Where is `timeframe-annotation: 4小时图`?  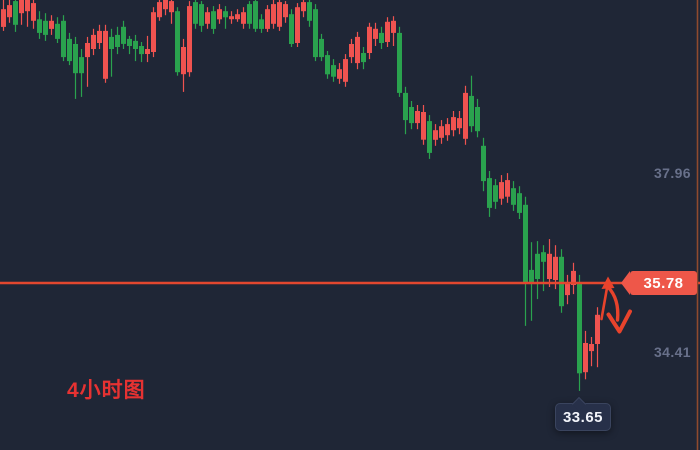
timeframe-annotation: 4小时图 is located at coordinates (106, 390).